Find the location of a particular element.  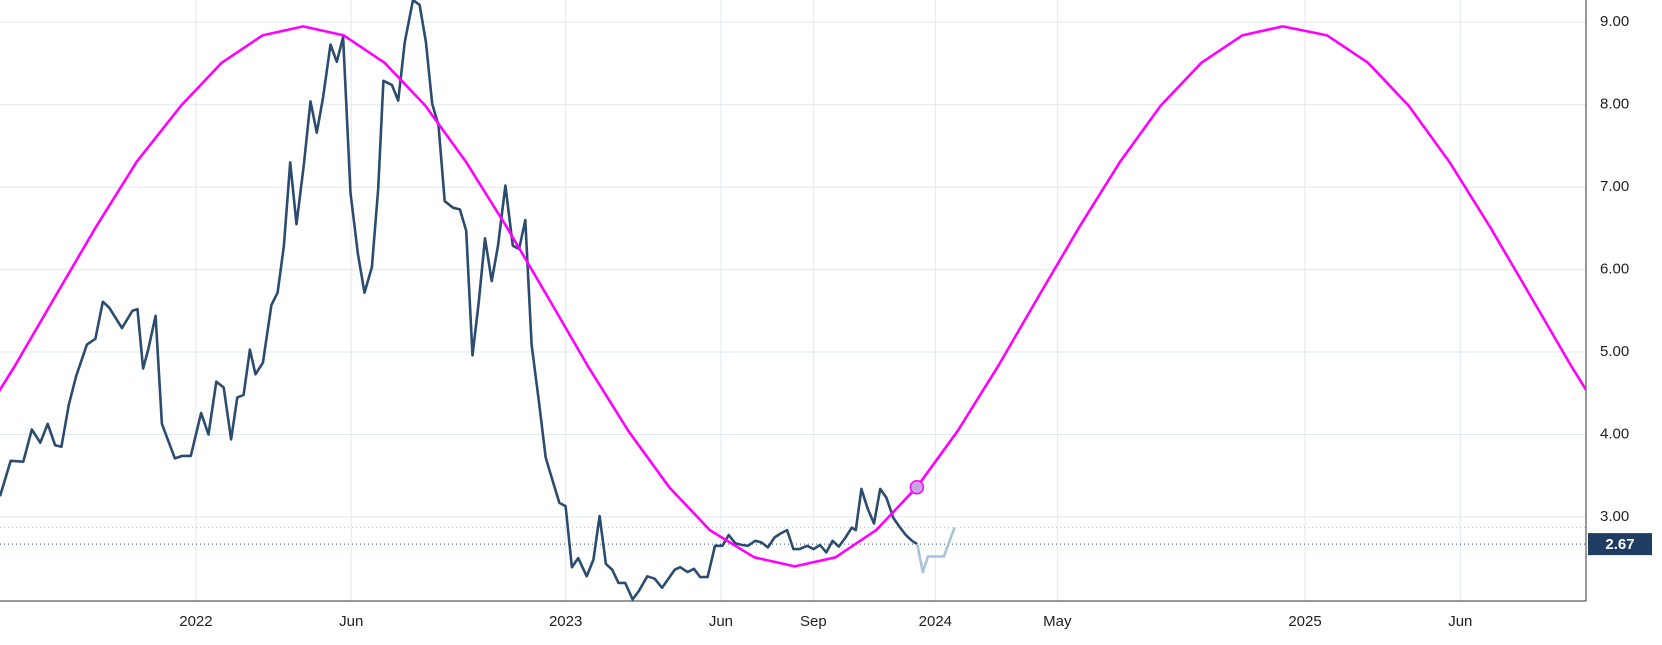

price-label: 2.67 is located at coordinates (1619, 544).